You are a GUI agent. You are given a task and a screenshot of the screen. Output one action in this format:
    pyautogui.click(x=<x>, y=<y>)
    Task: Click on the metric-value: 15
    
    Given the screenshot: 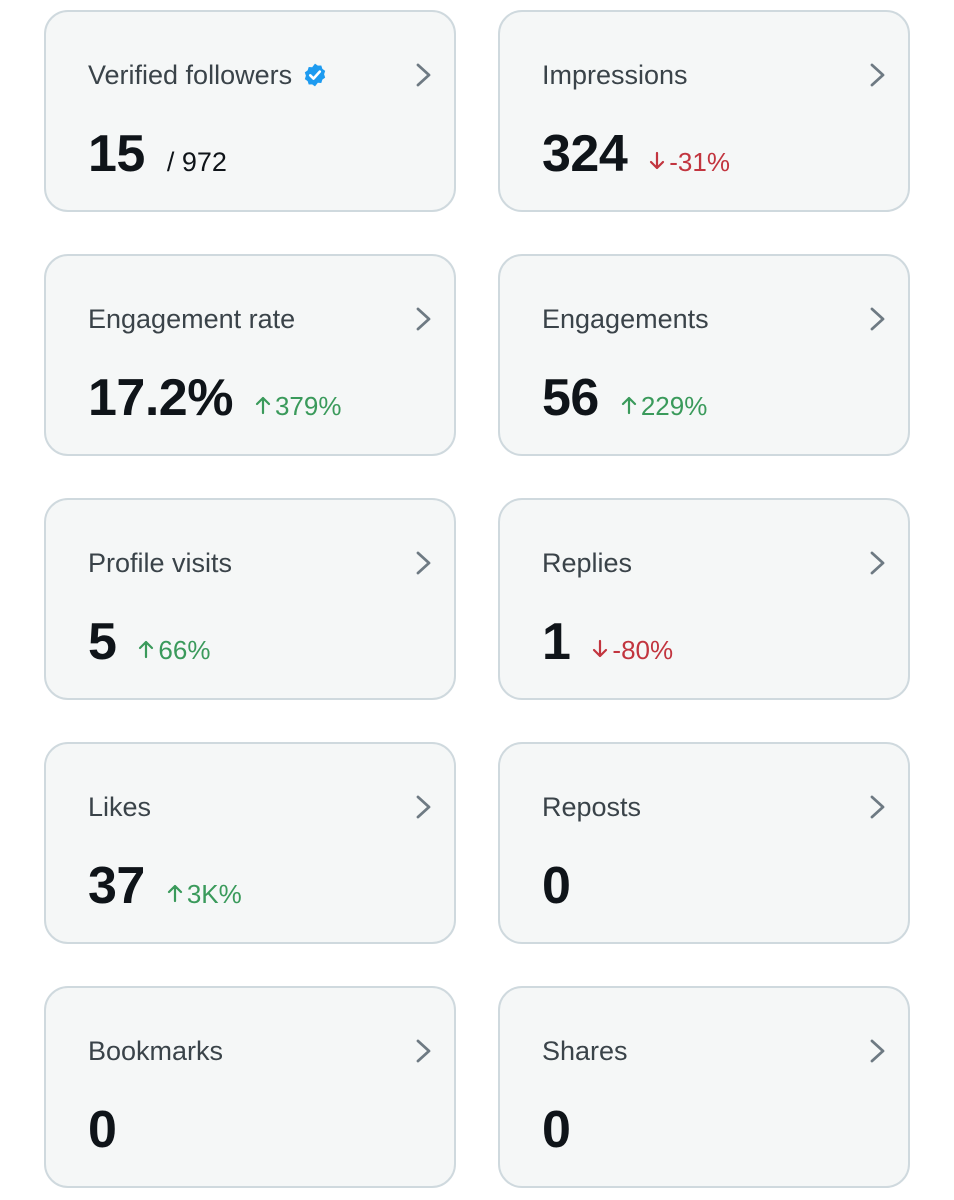 What is the action you would take?
    pyautogui.click(x=116, y=154)
    